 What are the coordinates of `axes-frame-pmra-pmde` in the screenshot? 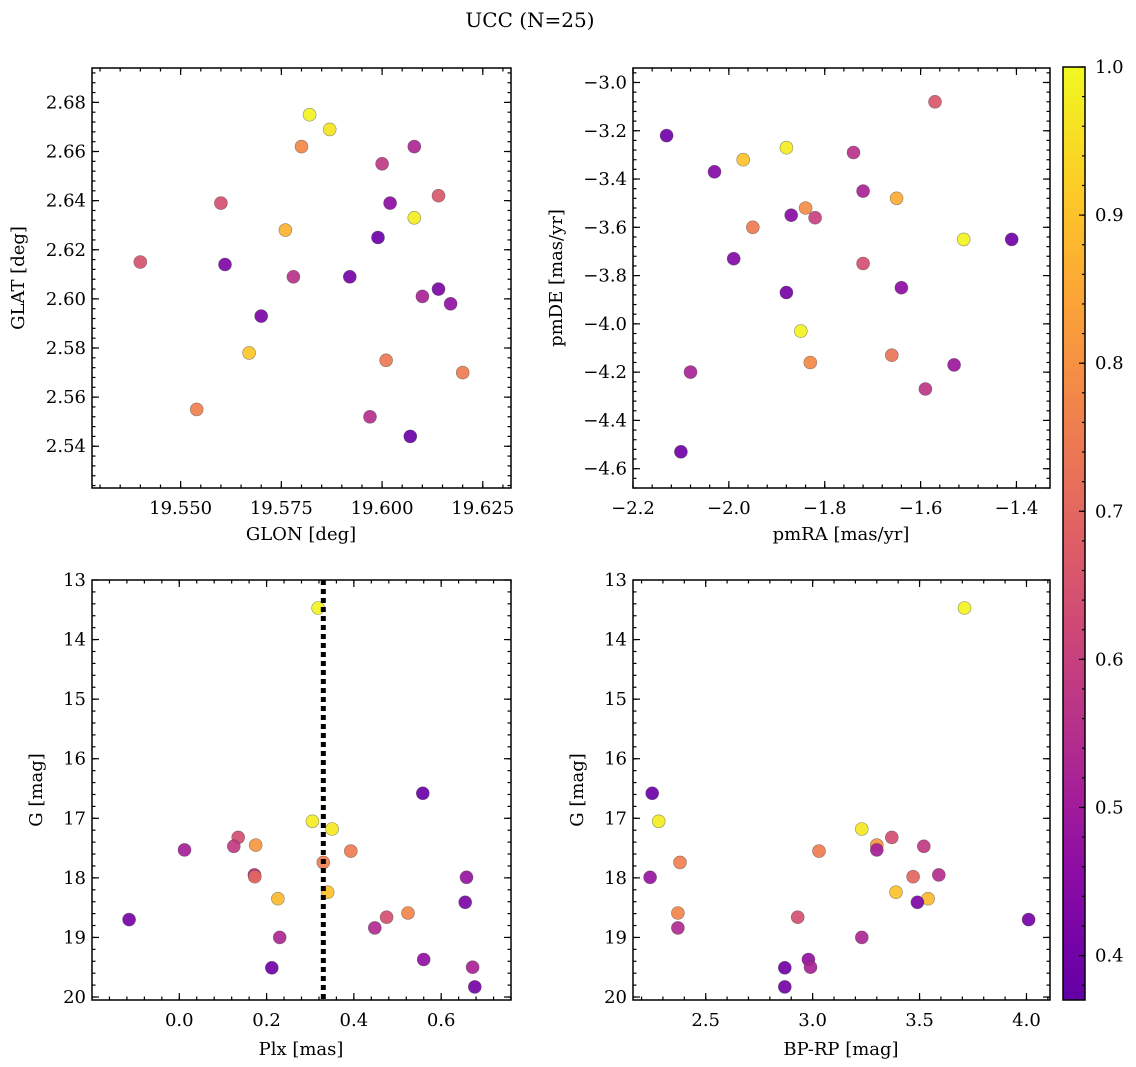 It's located at (841, 278).